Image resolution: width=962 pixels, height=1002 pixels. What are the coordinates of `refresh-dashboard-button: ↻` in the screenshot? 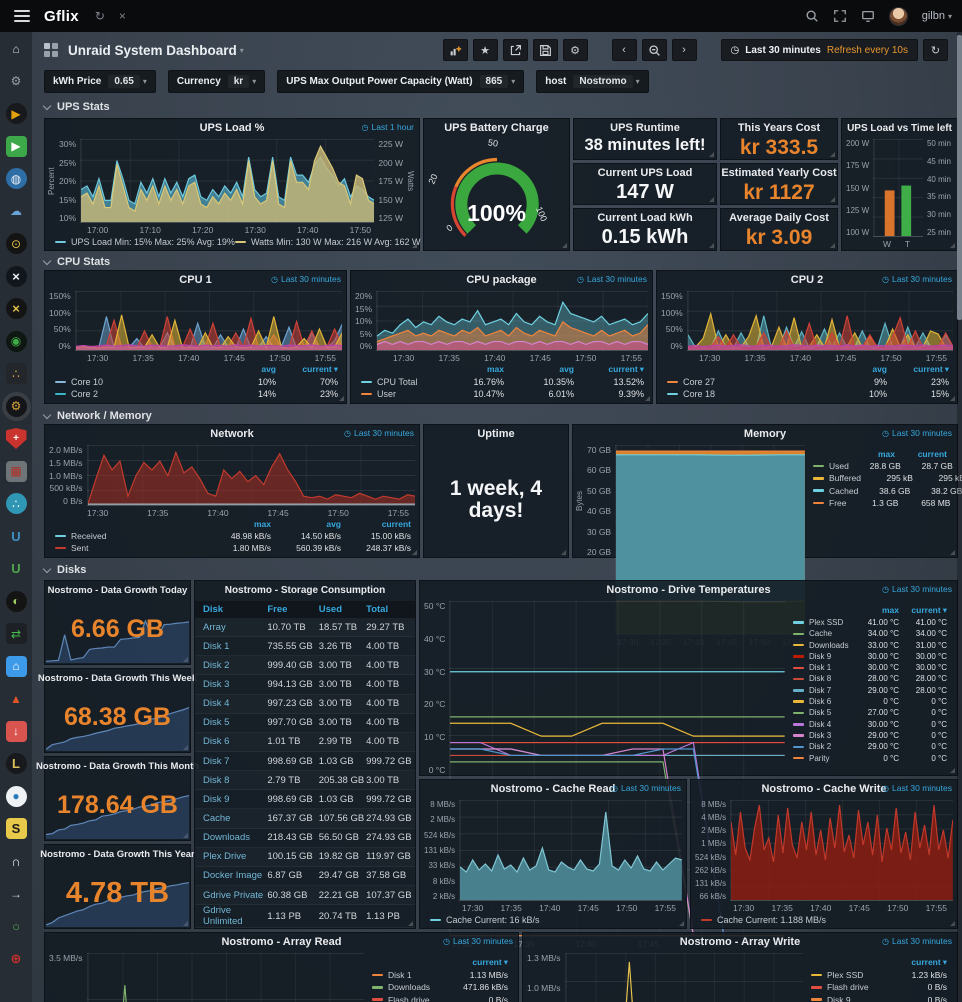 It's located at (935, 50).